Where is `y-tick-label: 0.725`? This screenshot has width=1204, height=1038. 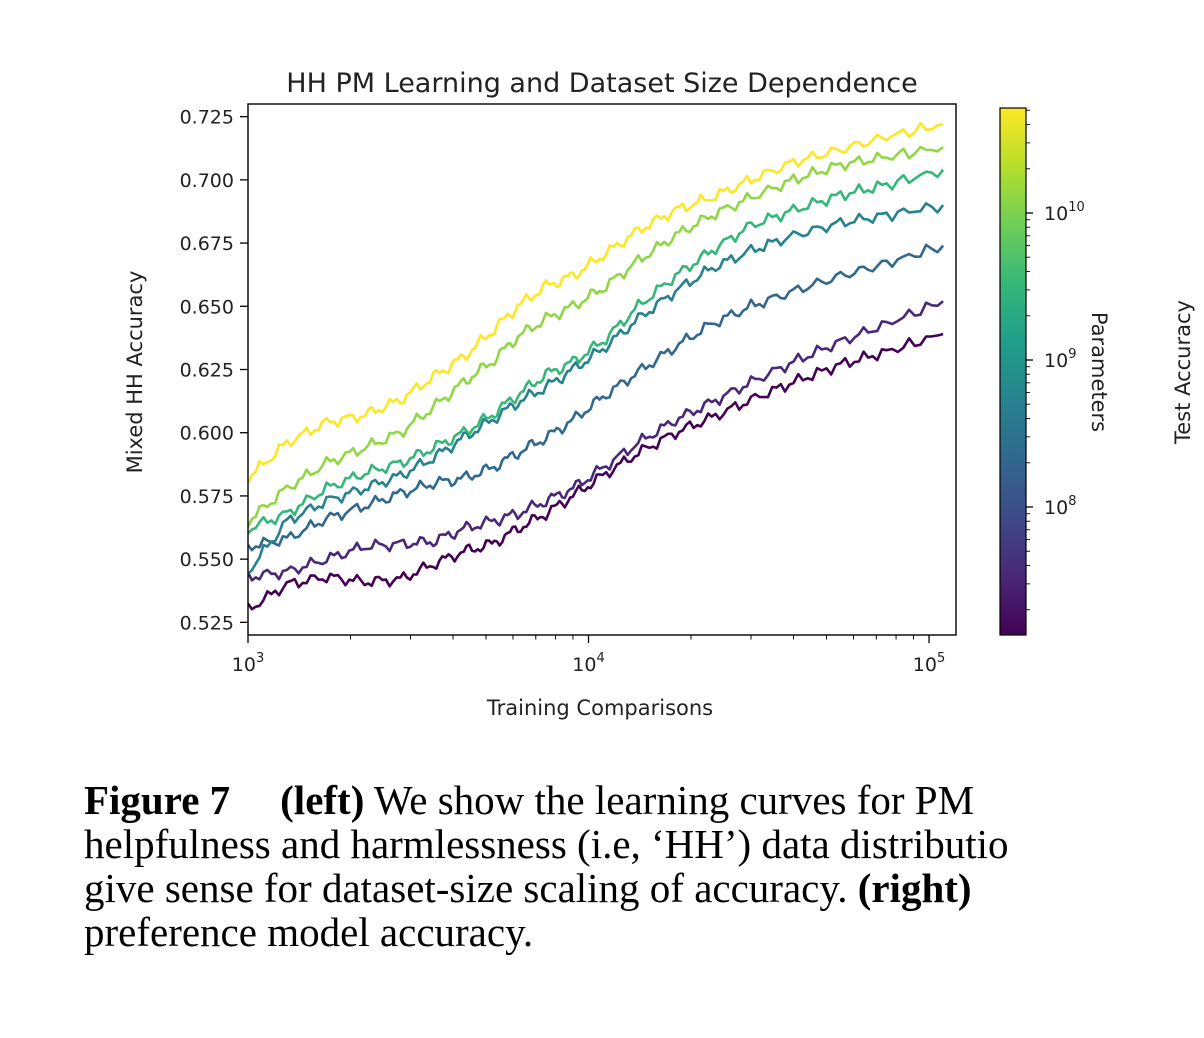 y-tick-label: 0.725 is located at coordinates (207, 118).